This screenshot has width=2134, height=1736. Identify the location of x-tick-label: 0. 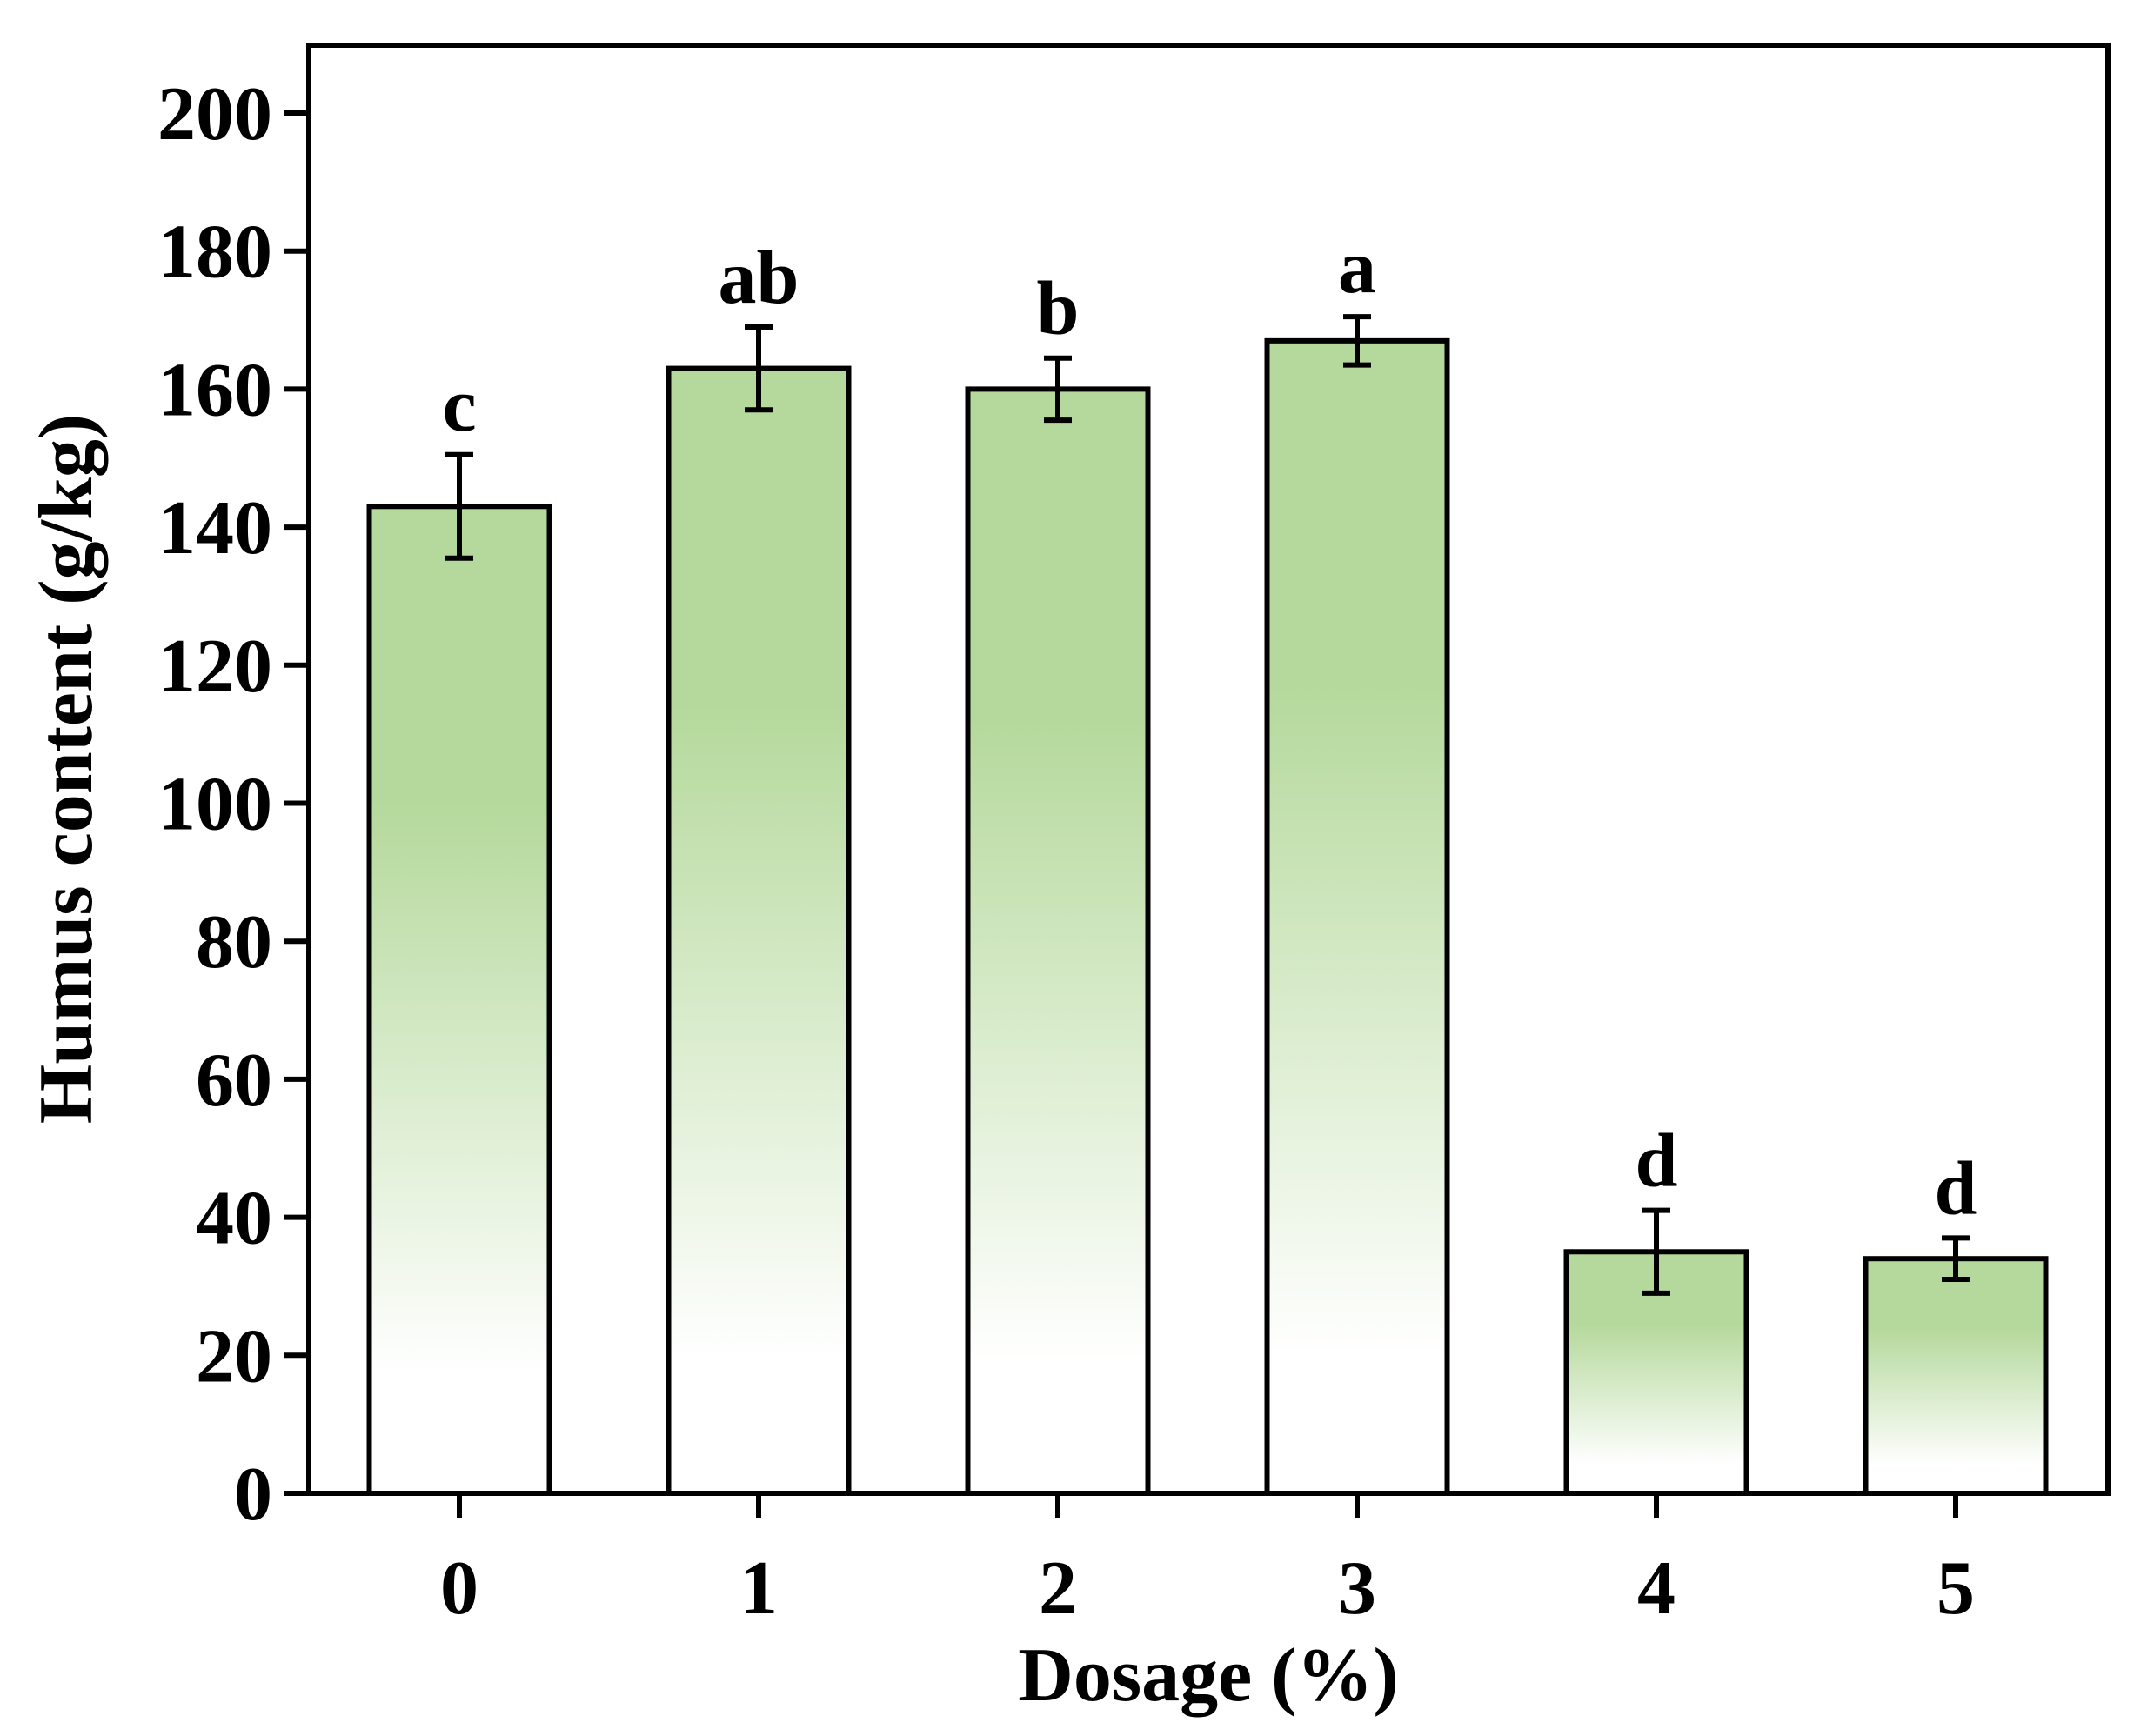
(459, 1588).